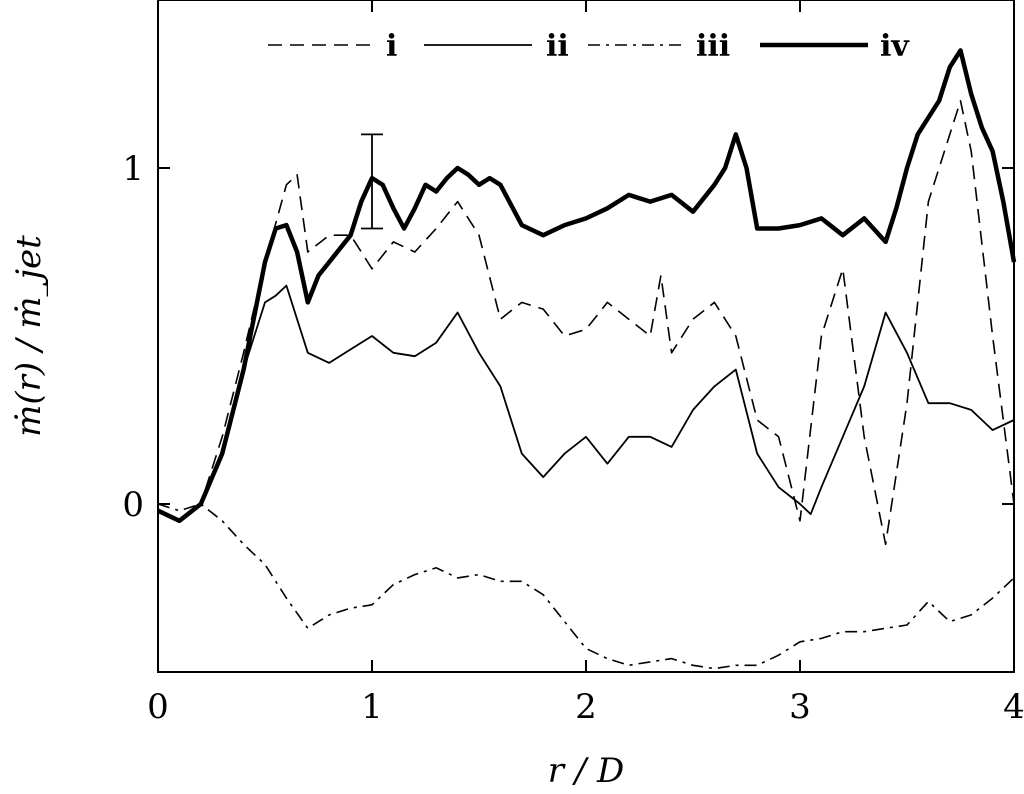 This screenshot has height=794, width=1024. I want to click on y-axis-label: ṁ(r) / ṁ_jet, so click(29, 336).